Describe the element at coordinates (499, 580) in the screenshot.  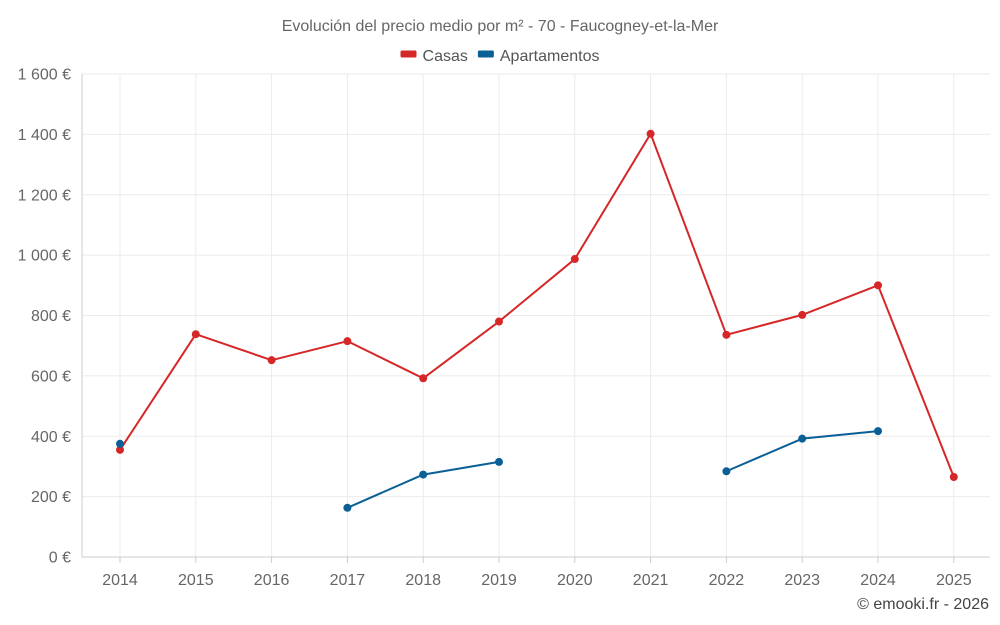
I see `x-tick-label: 2019` at that location.